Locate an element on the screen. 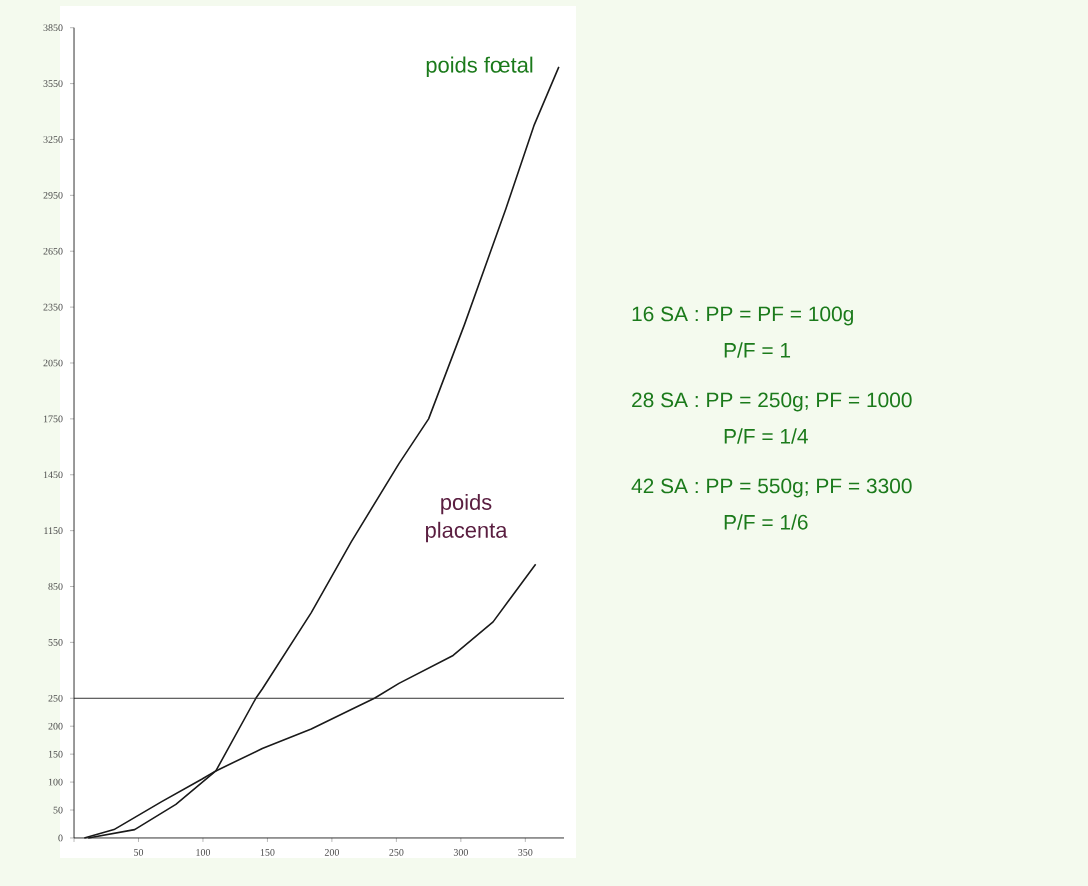  series-label: poids placenta is located at coordinates (466, 518).